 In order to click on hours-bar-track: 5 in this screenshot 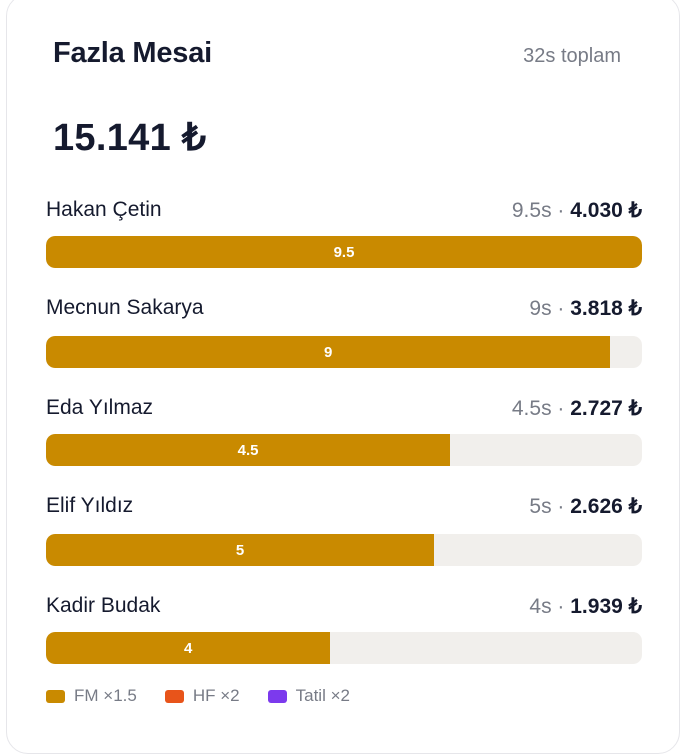, I will do `click(344, 550)`.